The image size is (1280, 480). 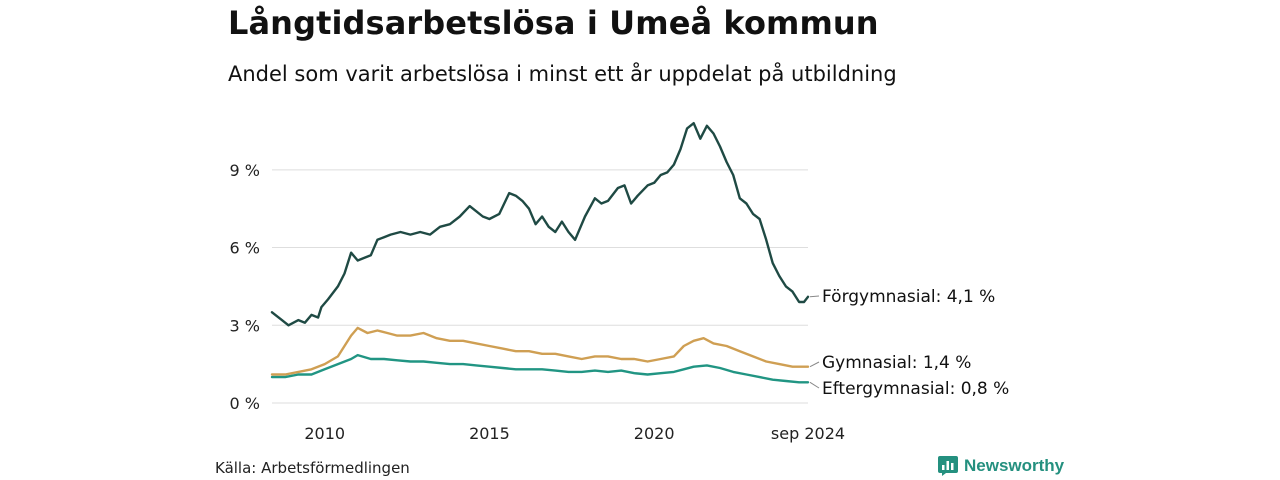 What do you see at coordinates (908, 297) in the screenshot?
I see `series-end-label: Förgymnasial: 4,1 %` at bounding box center [908, 297].